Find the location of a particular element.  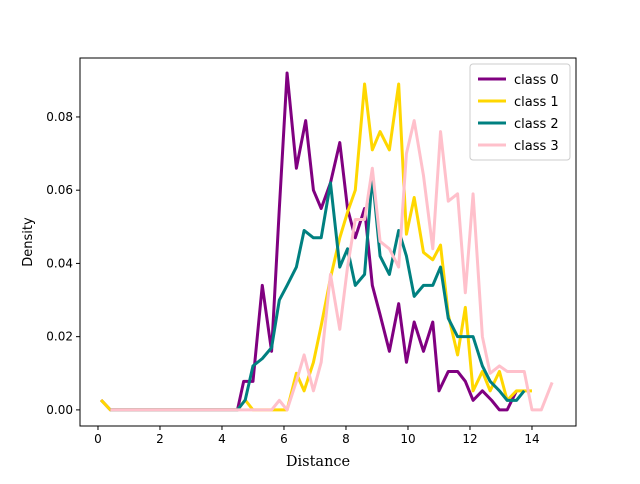

y-tick-label: 0.04 is located at coordinates (59, 263).